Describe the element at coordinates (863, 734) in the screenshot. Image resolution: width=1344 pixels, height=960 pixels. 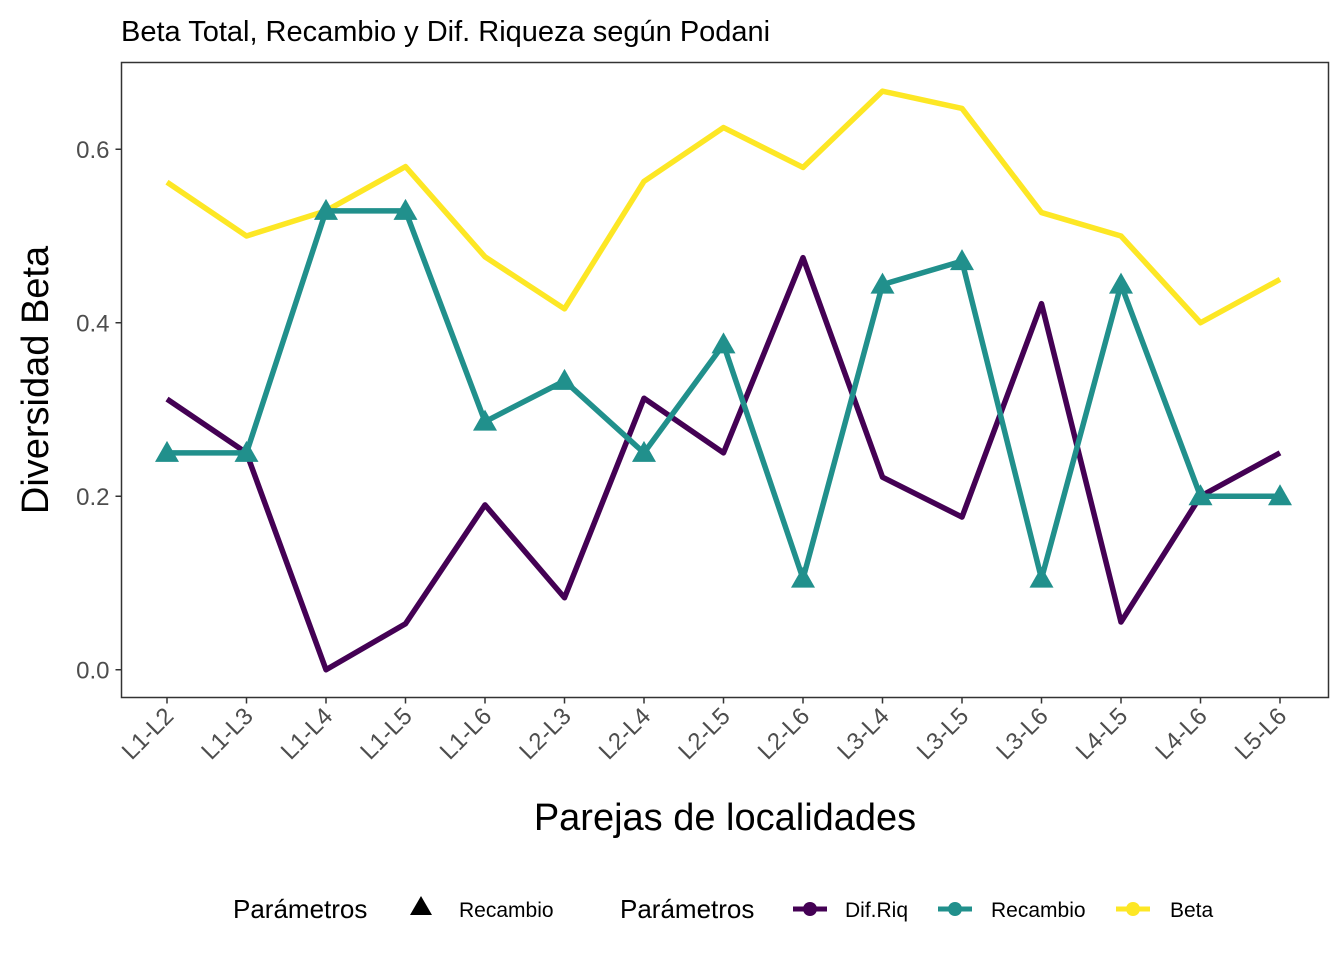
I see `x-tick-label: L3-L4` at that location.